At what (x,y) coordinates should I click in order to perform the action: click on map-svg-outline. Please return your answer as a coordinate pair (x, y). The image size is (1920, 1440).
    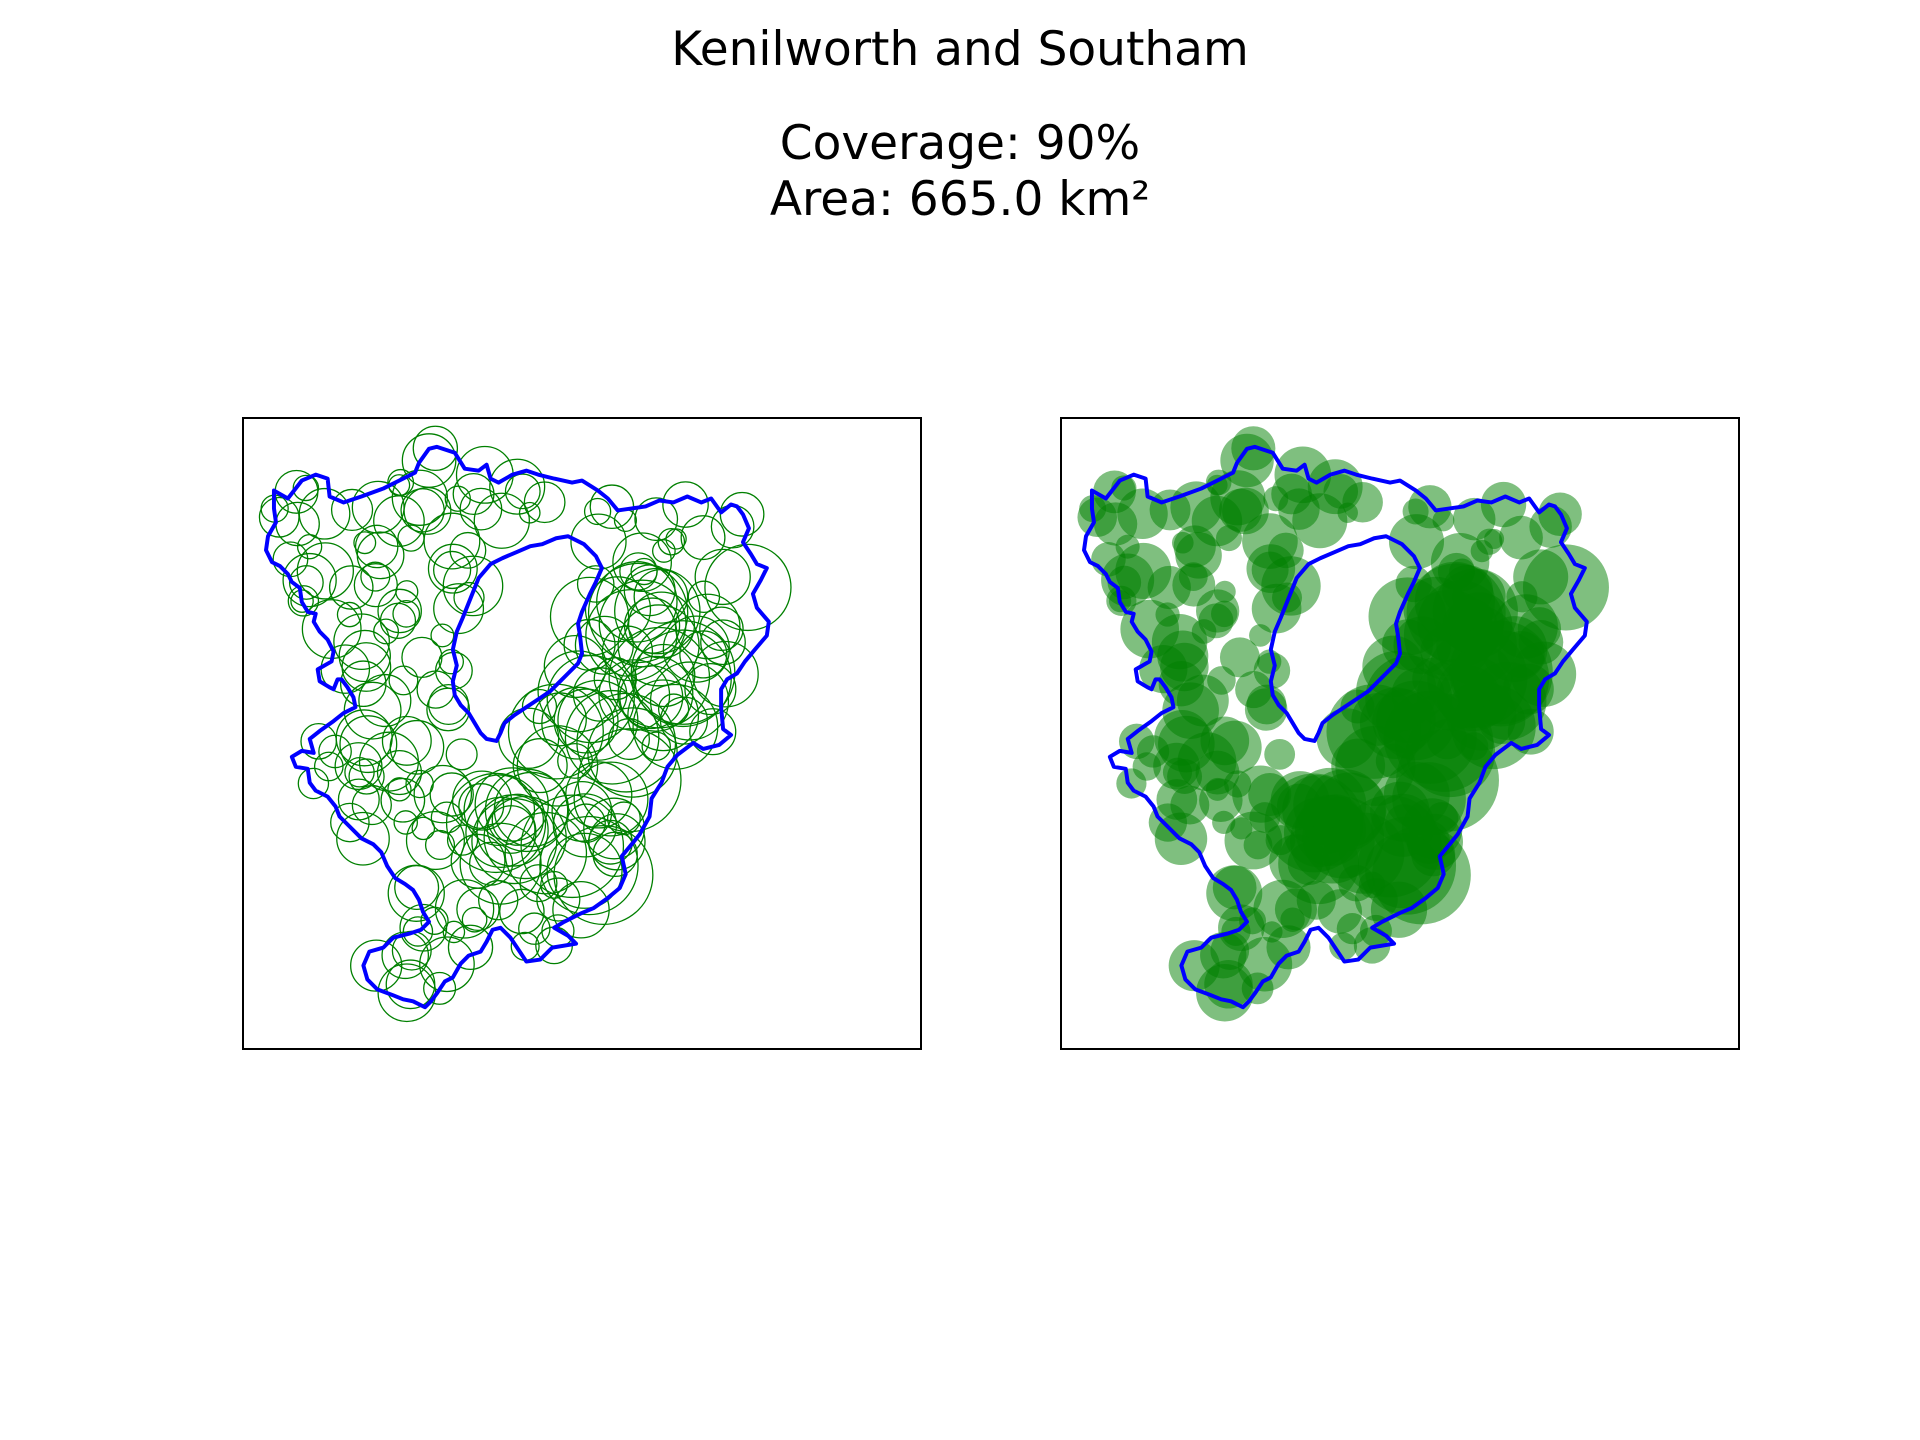
    Looking at the image, I should click on (525, 724).